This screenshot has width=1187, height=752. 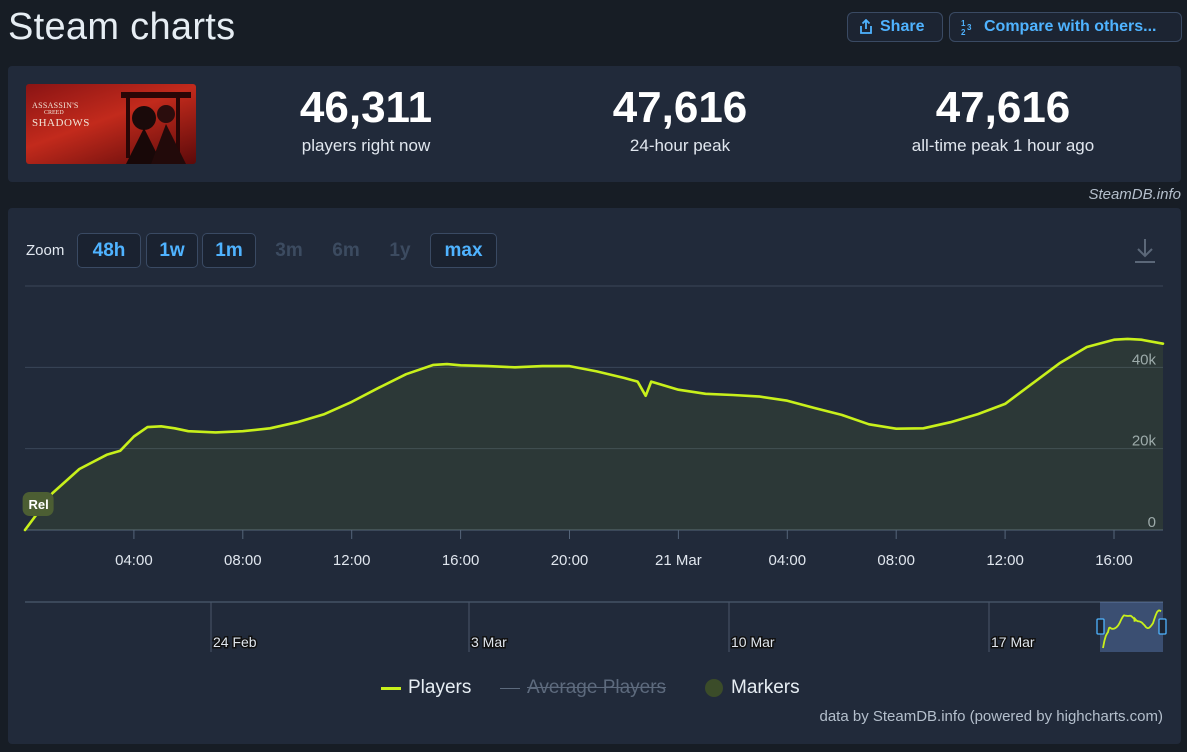 What do you see at coordinates (1013, 642) in the screenshot?
I see `navigator-label: 17 Mar` at bounding box center [1013, 642].